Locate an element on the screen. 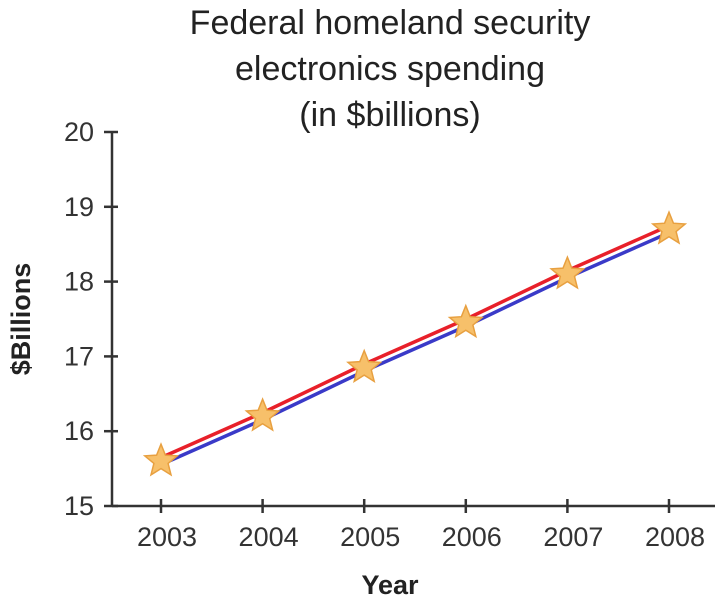 The height and width of the screenshot is (608, 720). chart-title-line-3: (in $billions) is located at coordinates (389, 115).